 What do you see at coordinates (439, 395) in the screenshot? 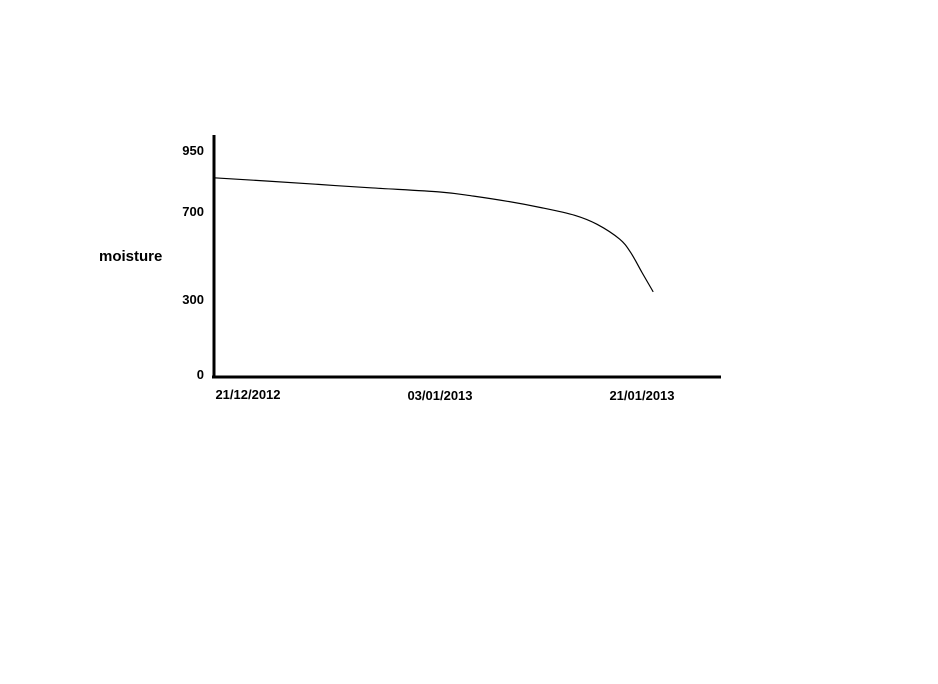
I see `x-tick-label: 03/01/2013` at bounding box center [439, 395].